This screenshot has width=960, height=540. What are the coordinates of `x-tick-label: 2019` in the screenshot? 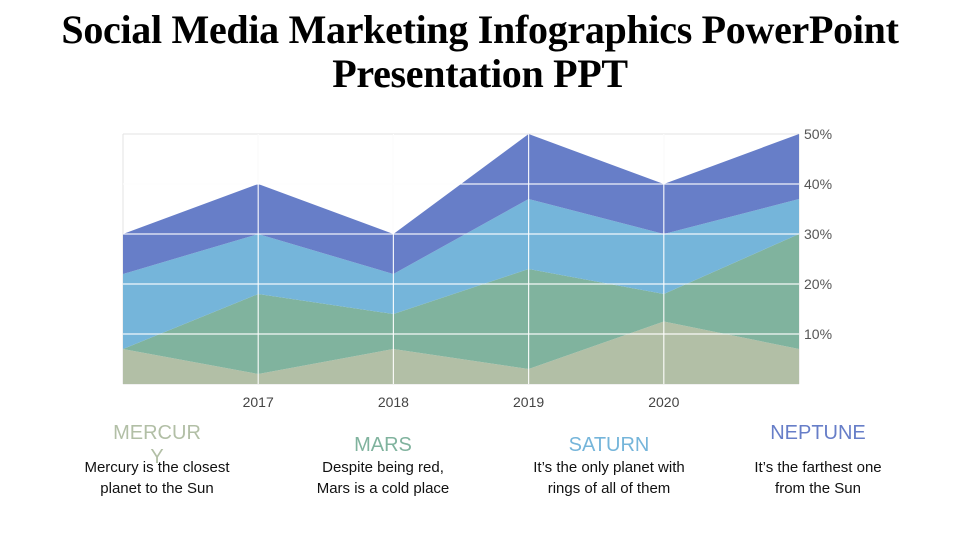 It's located at (528, 402).